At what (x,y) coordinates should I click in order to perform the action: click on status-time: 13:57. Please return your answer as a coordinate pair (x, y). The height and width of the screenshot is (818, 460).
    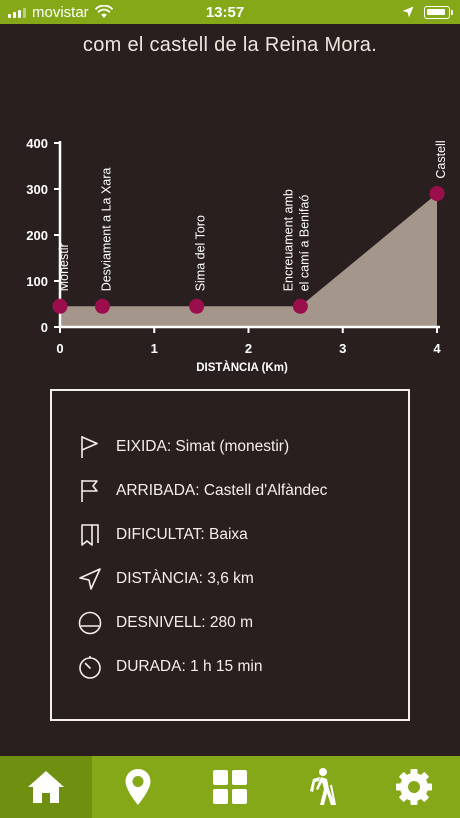
    Looking at the image, I should click on (225, 12).